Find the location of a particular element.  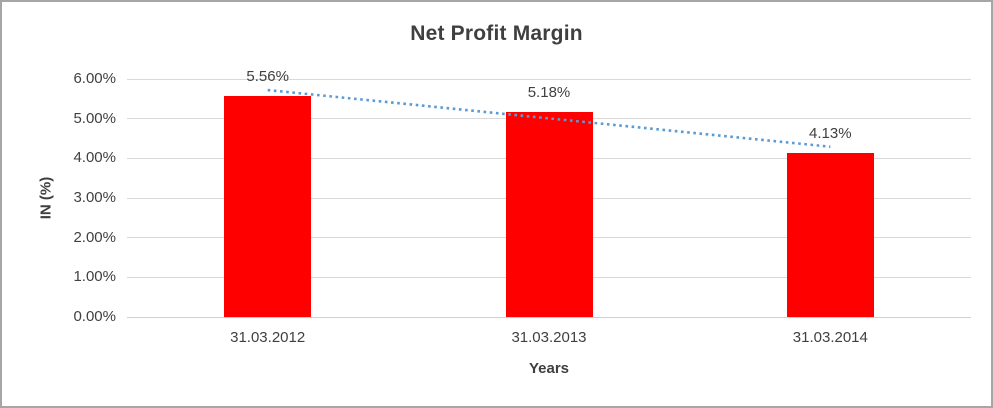

y-tick-label: 3.00% is located at coordinates (94, 197).